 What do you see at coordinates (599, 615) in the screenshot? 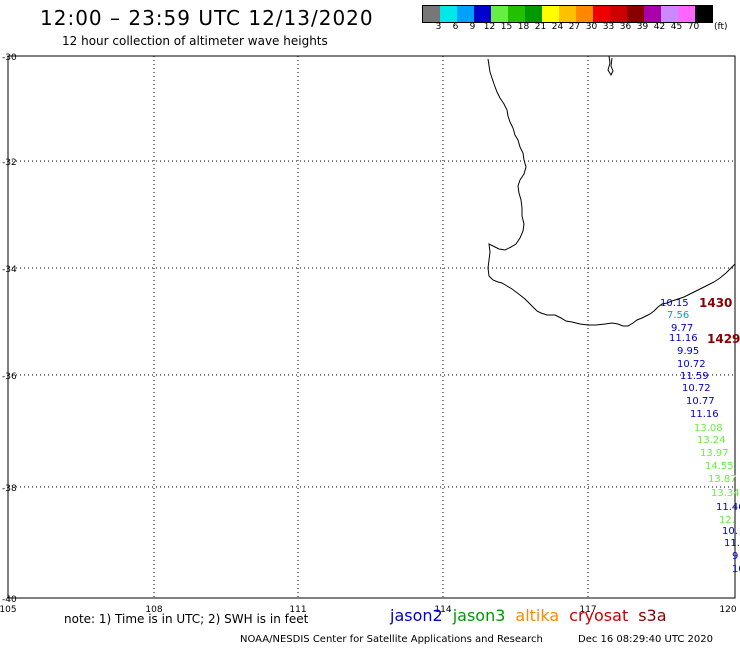
I see `satellite-legend-item: cryosat` at bounding box center [599, 615].